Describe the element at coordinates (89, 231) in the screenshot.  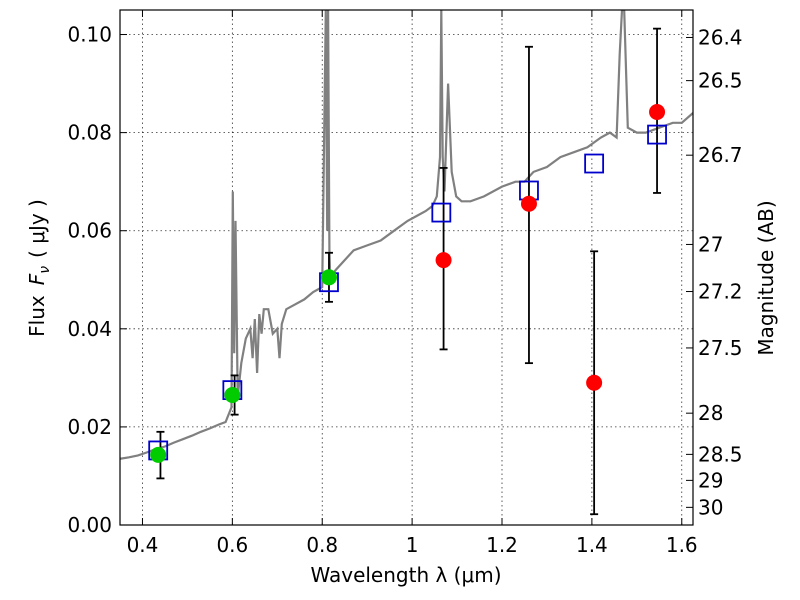
I see `y-tick-label: 0.06` at that location.